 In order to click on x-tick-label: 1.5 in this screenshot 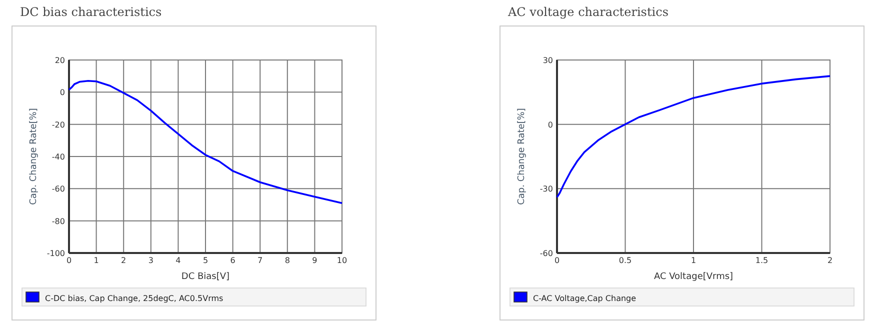, I will do `click(761, 260)`.